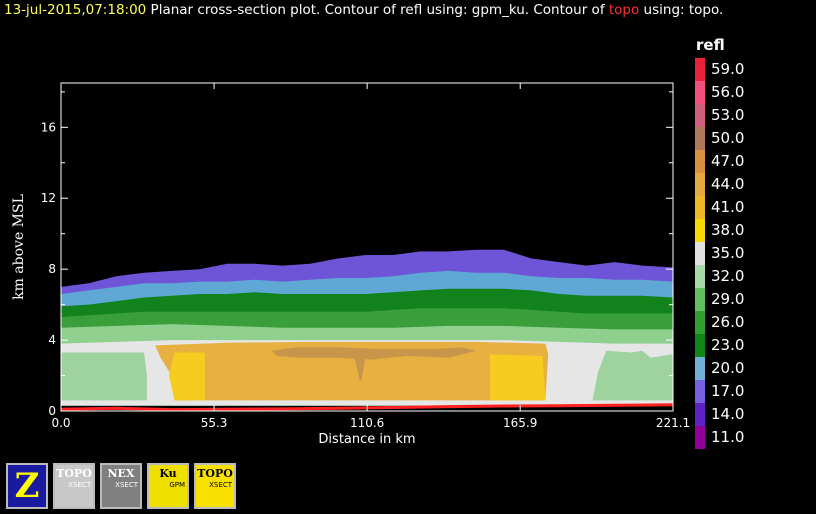  I want to click on legend-entry: 26.0, so click(754, 322).